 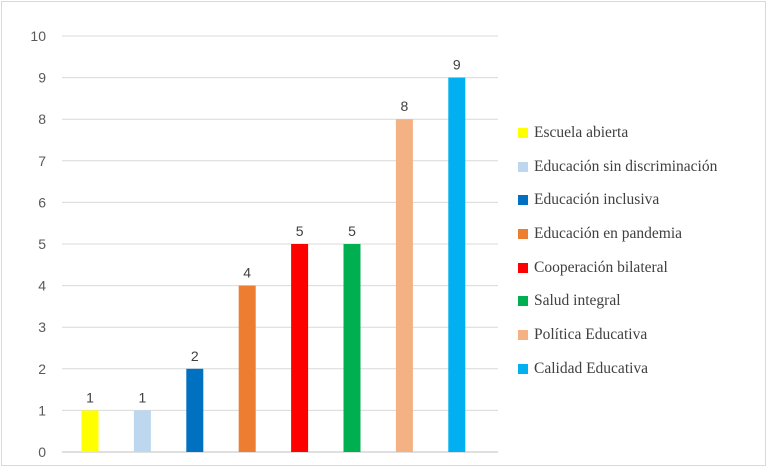 I want to click on legend-item: Escuela abierta, so click(x=643, y=133).